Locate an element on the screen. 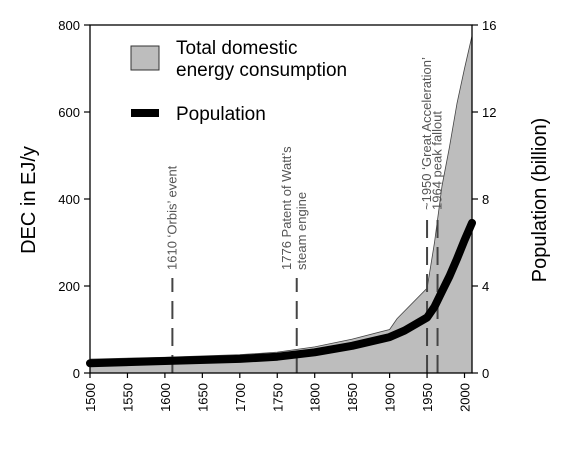 The image size is (563, 455). annotation-label: ~1950 ‘Great Acceleration’ is located at coordinates (426, 133).